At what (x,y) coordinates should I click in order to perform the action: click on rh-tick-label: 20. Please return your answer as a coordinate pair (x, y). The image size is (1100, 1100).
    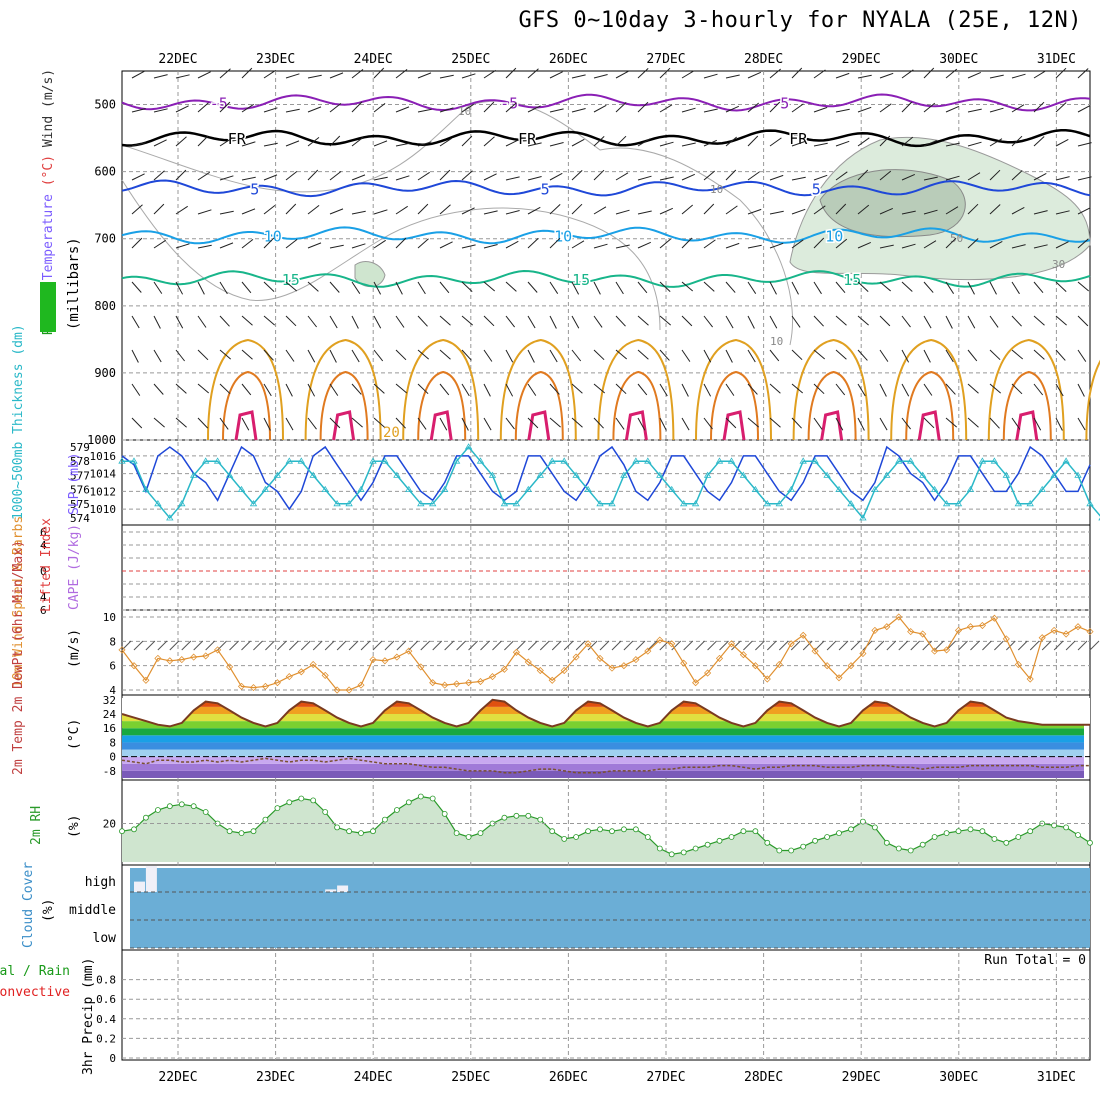
    Looking at the image, I should click on (109, 824).